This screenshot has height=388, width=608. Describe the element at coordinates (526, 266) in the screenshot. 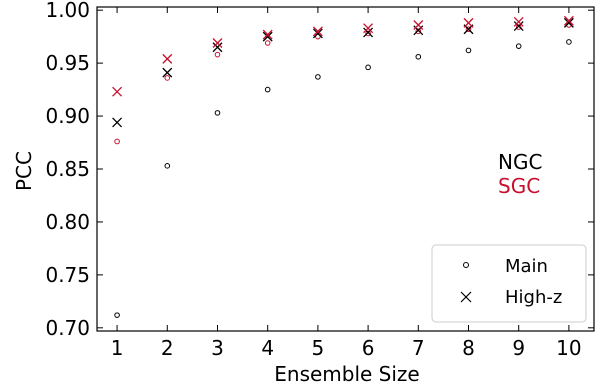

I see `legend-label-main: Main` at that location.